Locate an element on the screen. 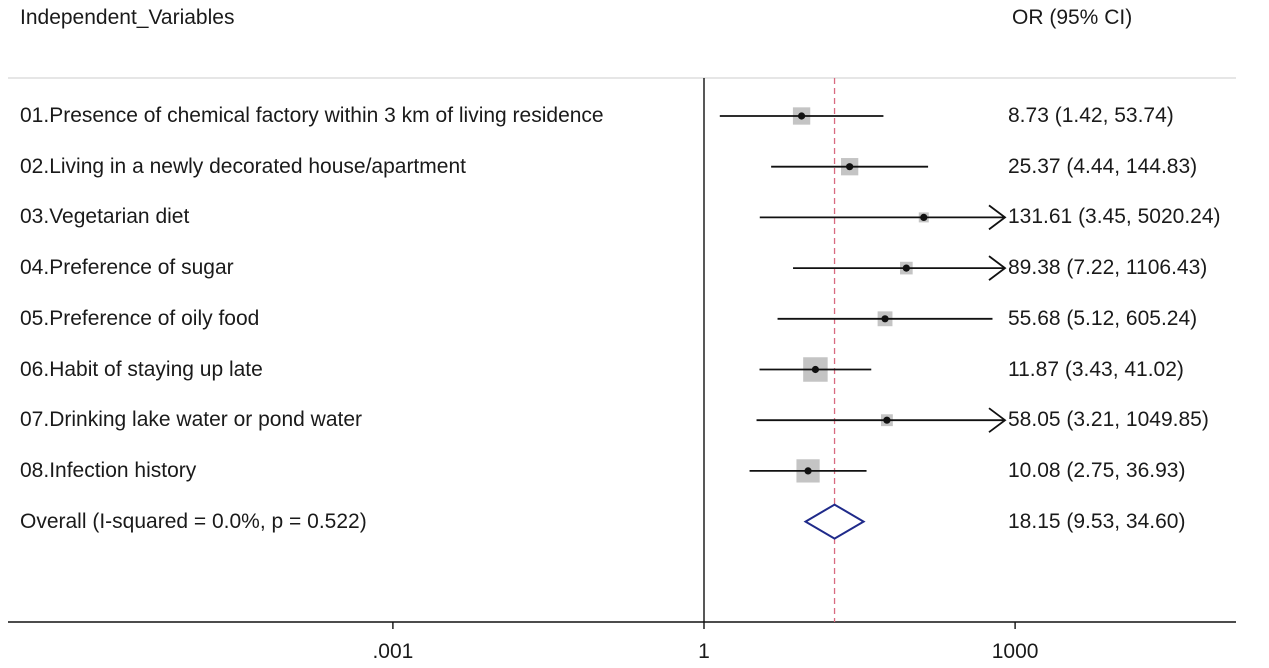  x-tick-label: 1000 is located at coordinates (1015, 651).